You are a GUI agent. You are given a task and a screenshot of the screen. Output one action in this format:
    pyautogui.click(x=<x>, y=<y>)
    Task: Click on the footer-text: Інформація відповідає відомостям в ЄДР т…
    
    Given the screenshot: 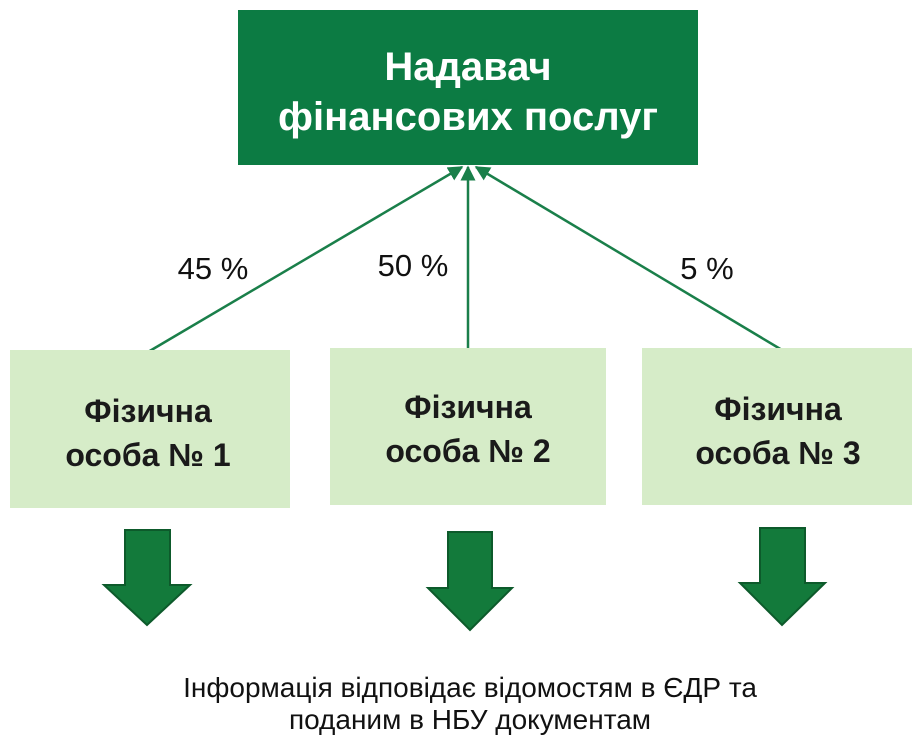 What is the action you would take?
    pyautogui.click(x=470, y=687)
    